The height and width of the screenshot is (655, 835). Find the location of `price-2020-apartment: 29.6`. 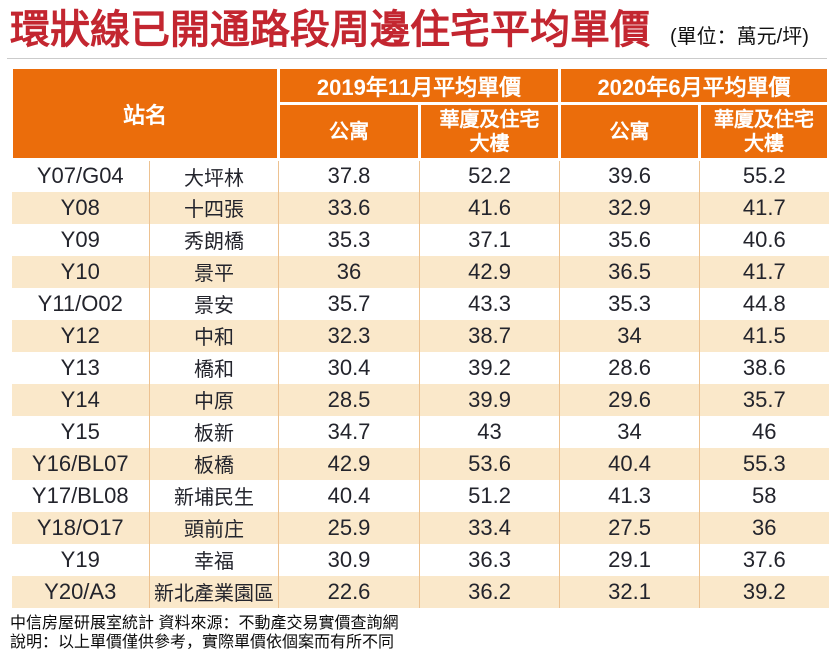

price-2020-apartment: 29.6 is located at coordinates (630, 399).